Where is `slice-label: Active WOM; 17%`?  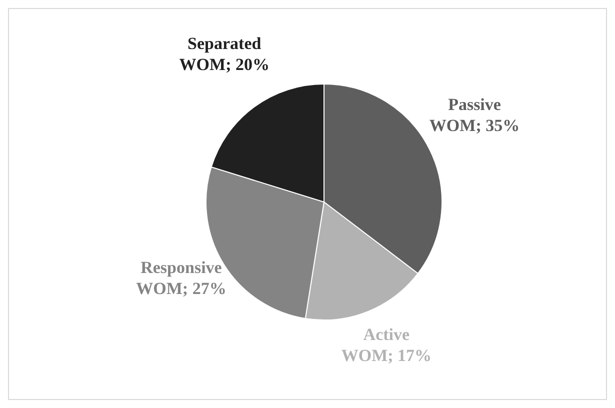 slice-label: Active WOM; 17% is located at coordinates (386, 345).